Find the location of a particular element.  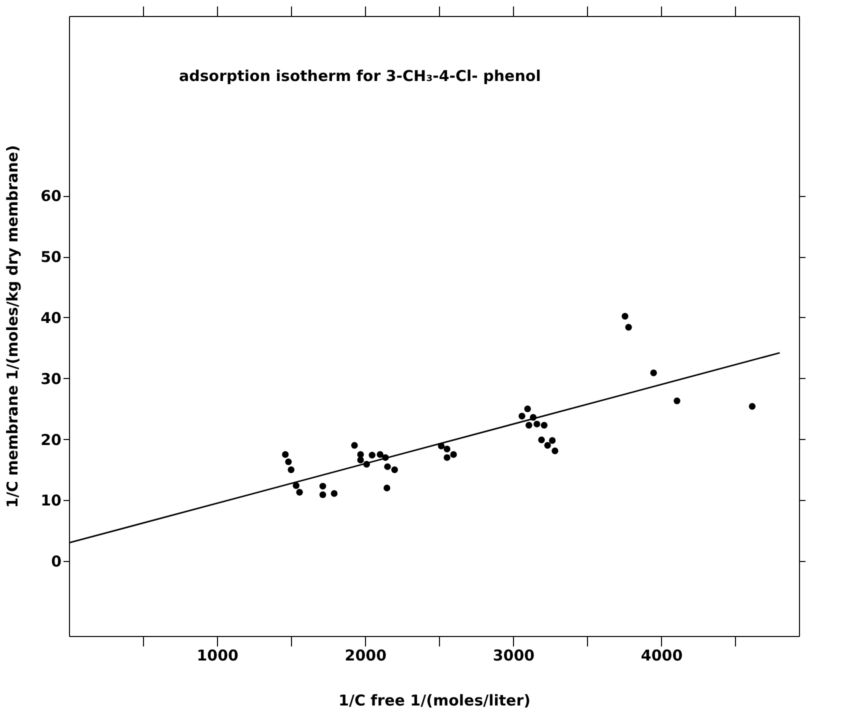

x-tick-label: 1000 is located at coordinates (217, 655).